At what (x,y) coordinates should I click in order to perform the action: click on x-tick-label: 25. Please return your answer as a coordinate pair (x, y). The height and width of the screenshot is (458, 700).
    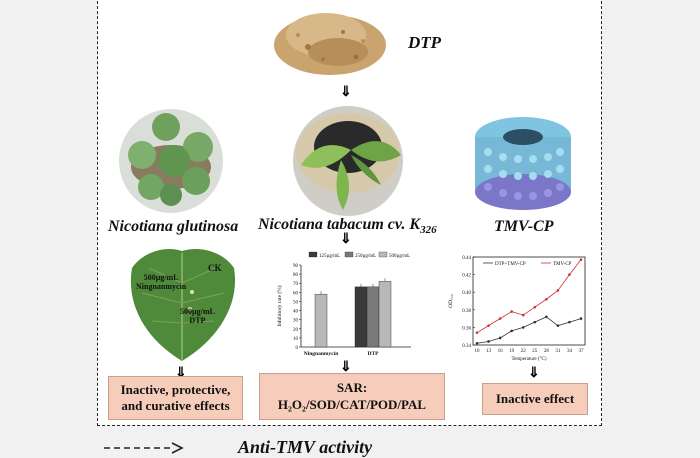
    Looking at the image, I should click on (535, 351).